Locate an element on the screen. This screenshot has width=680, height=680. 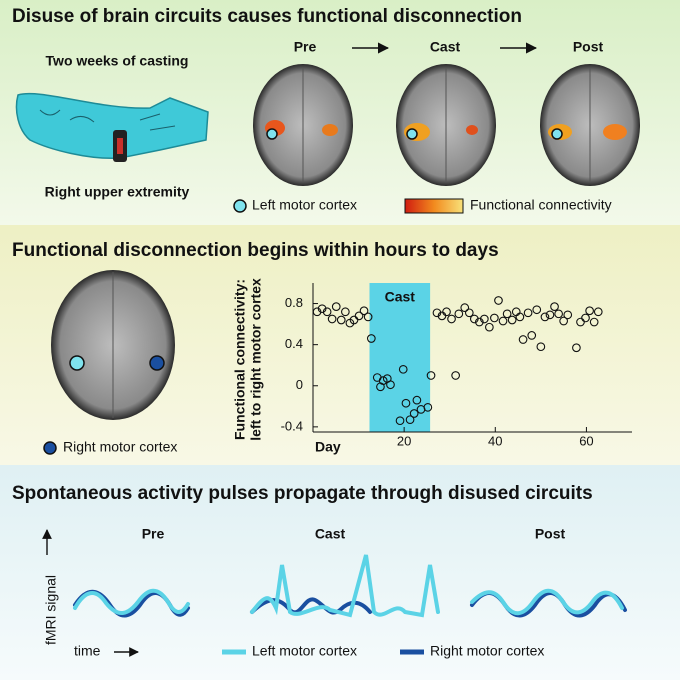
legend-label: Functional connectivity is located at coordinates (541, 205).